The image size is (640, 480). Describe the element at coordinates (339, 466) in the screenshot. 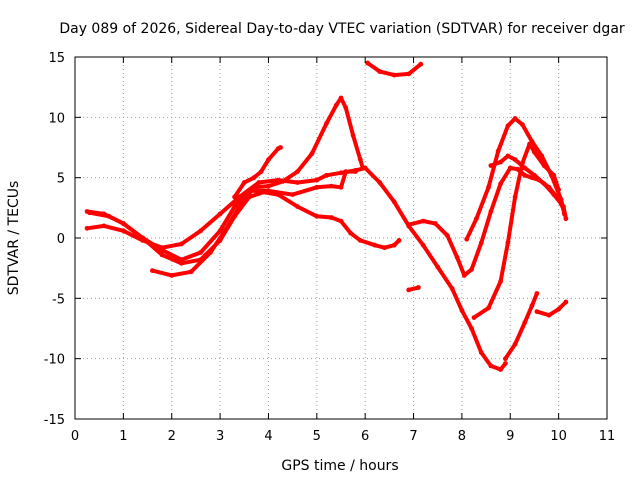

I see `x-axis-label: GPS time / hours` at that location.